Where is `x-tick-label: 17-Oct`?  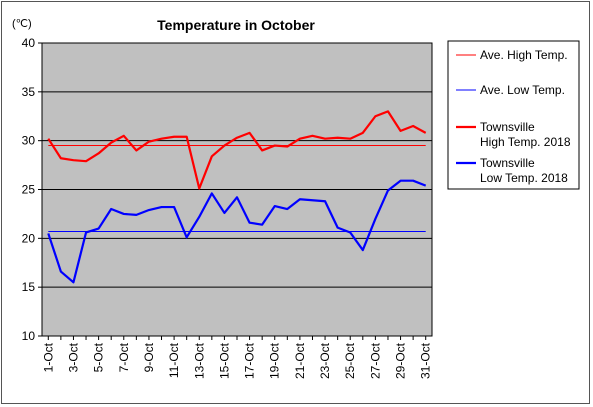
x-tick-label: 17-Oct is located at coordinates (250, 360).